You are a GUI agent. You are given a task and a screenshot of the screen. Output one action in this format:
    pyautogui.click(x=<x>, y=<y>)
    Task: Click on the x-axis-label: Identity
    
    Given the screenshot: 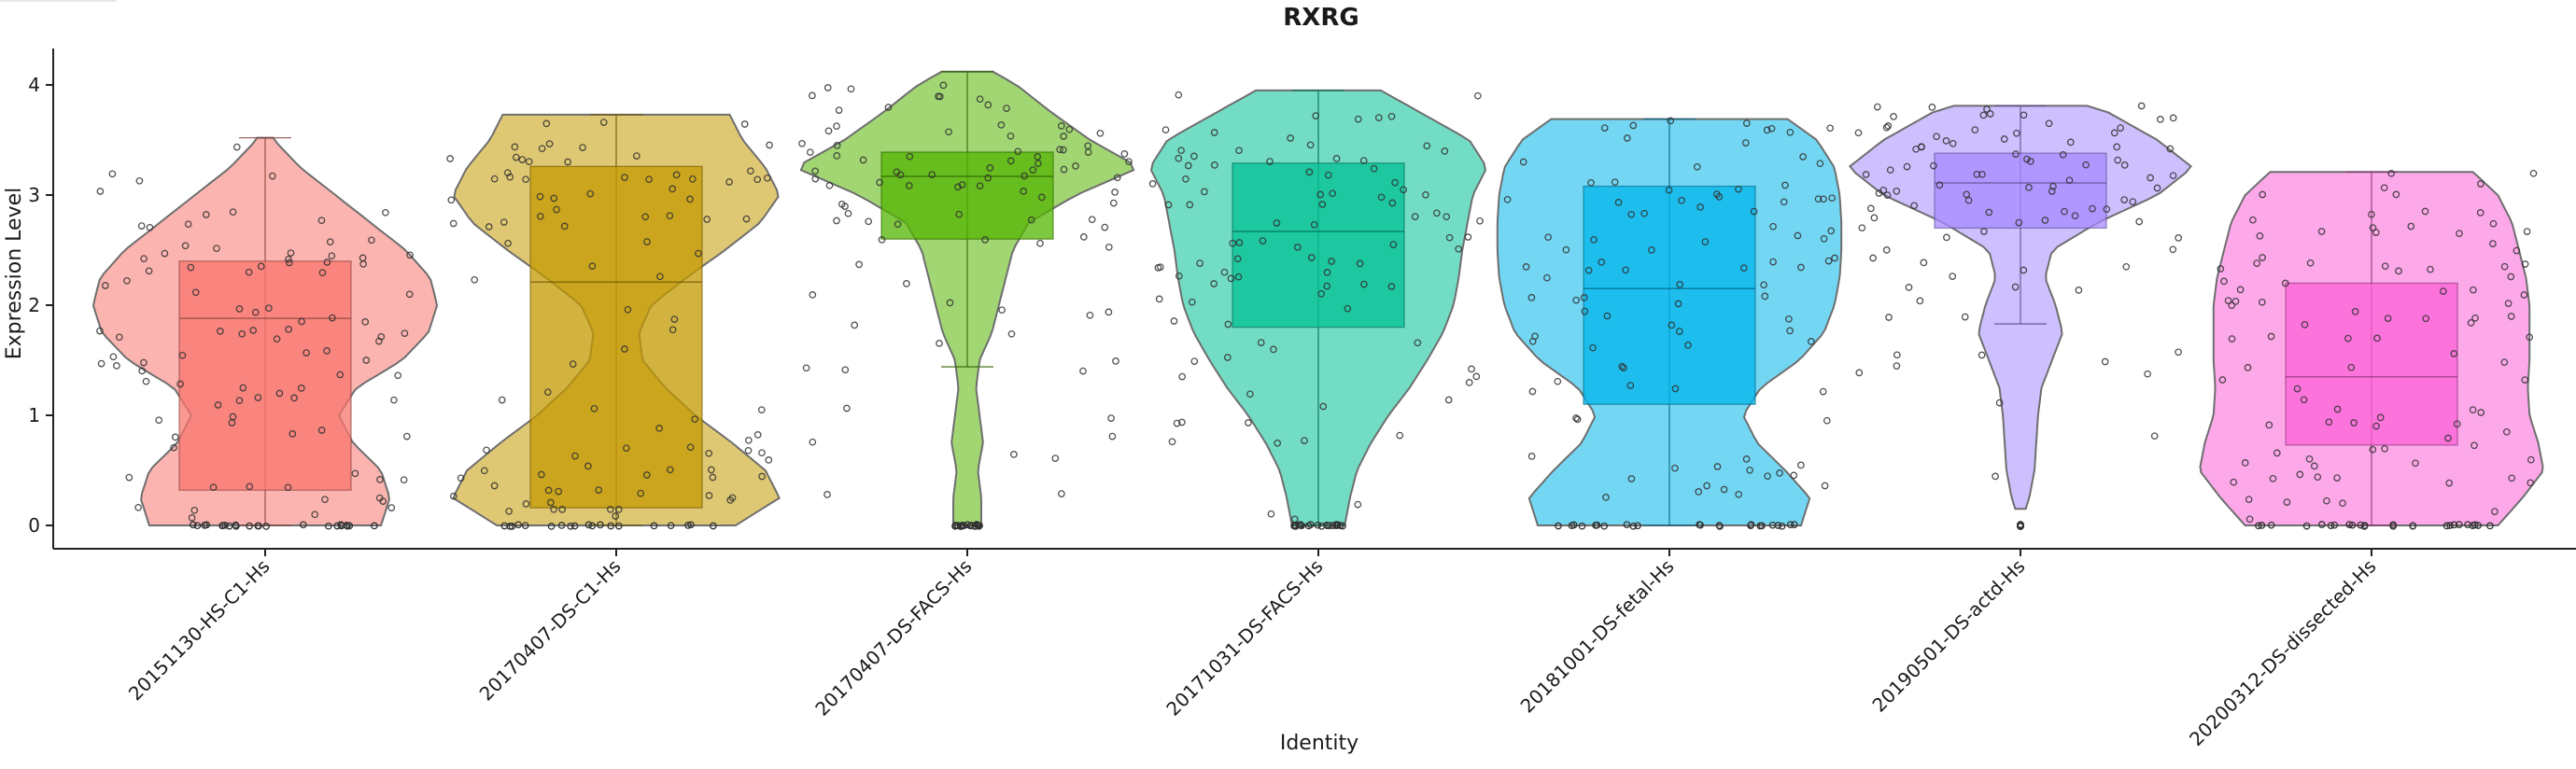 What is the action you would take?
    pyautogui.click(x=1319, y=743)
    